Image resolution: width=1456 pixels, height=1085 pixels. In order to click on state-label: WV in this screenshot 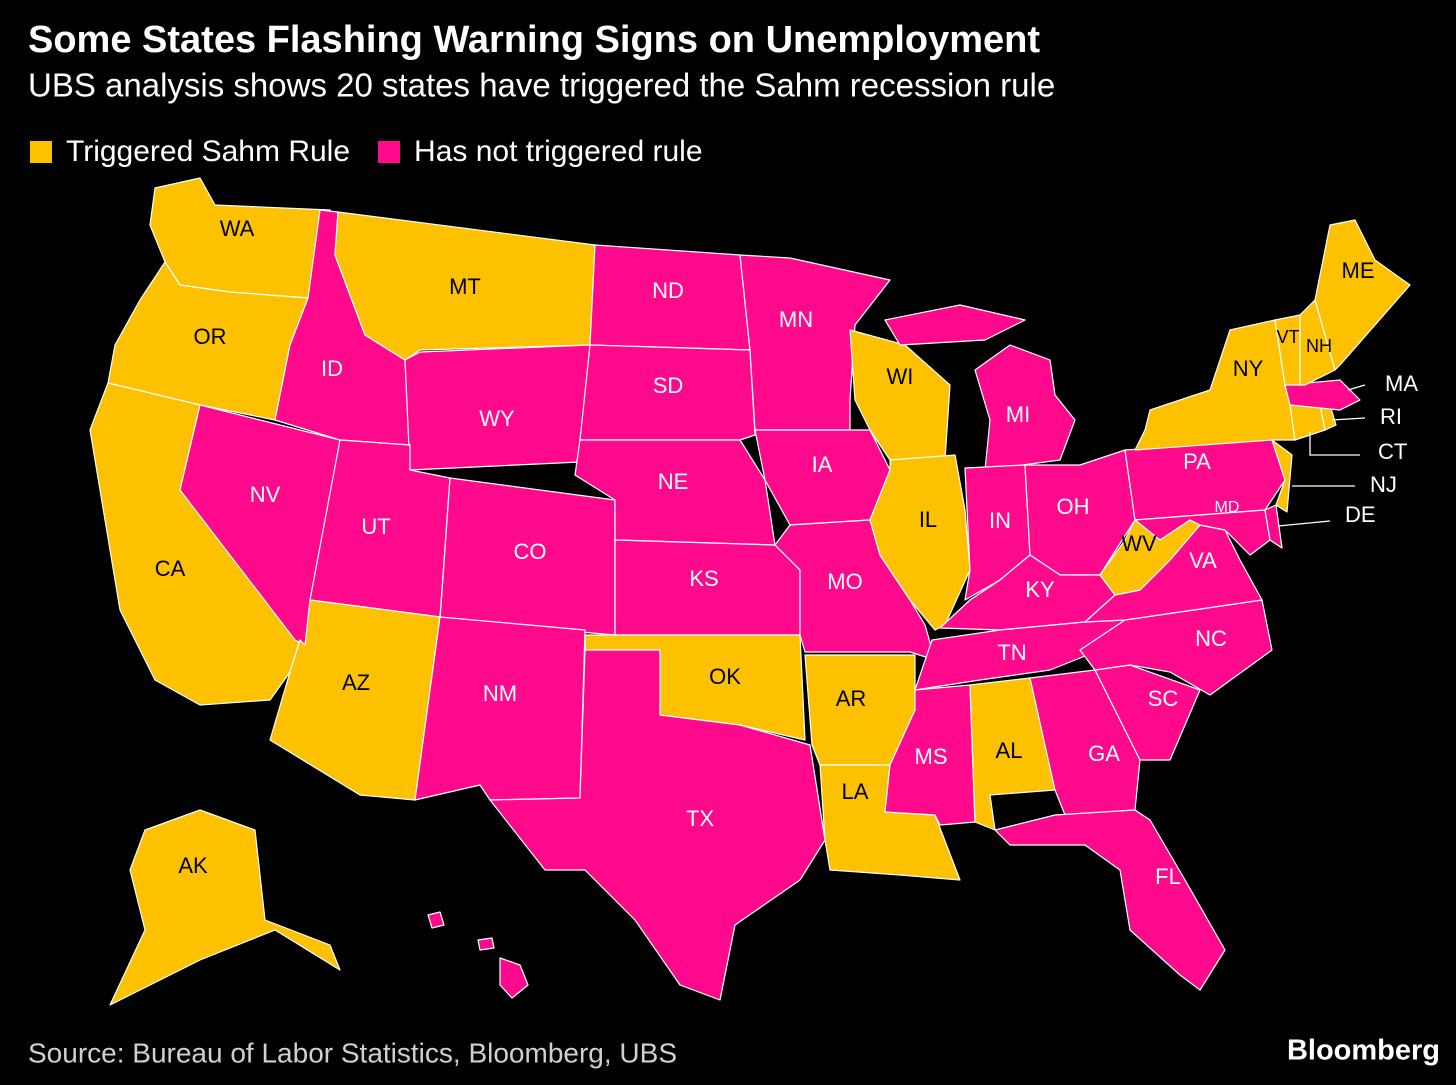, I will do `click(1139, 543)`.